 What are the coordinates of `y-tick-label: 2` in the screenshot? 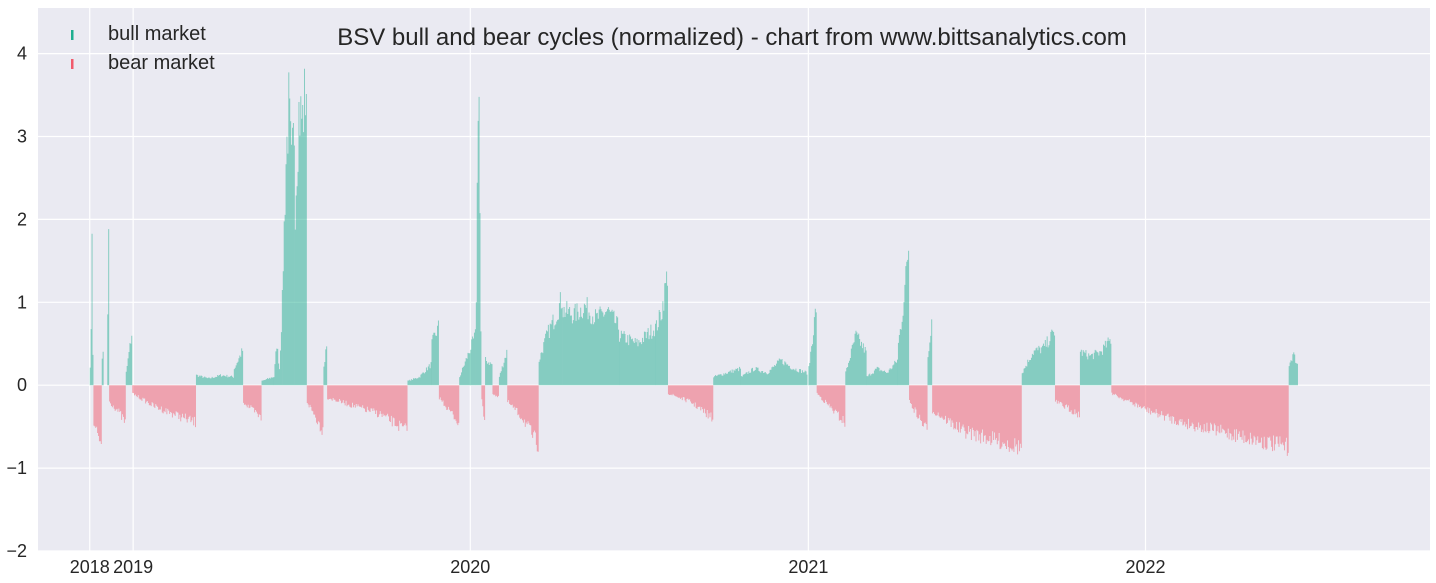 It's located at (22, 219).